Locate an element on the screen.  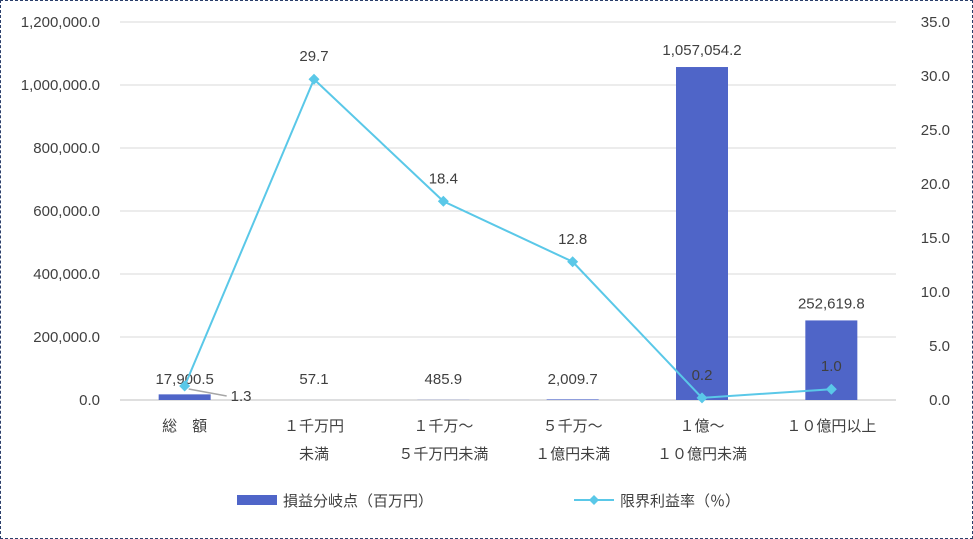
data-label-leader is located at coordinates (207, 392).